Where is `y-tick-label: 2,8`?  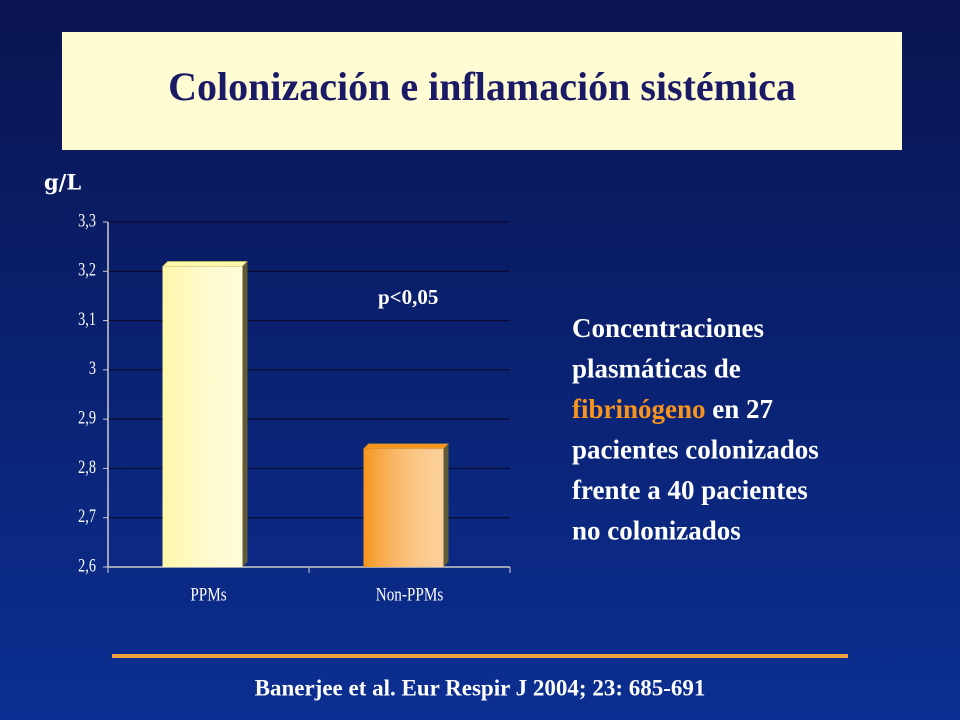 y-tick-label: 2,8 is located at coordinates (87, 466).